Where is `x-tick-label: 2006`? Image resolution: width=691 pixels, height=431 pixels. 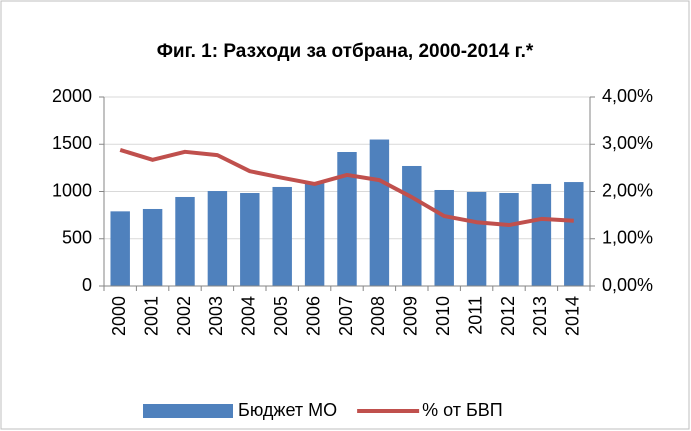 x-tick-label: 2006 is located at coordinates (313, 316).